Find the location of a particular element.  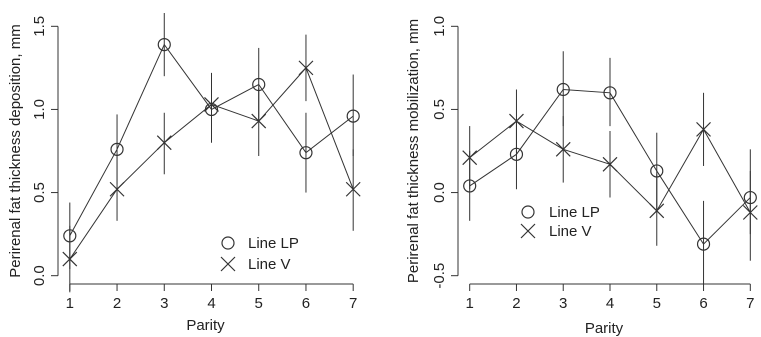

y-axis-title: Perirenal fat thickness mobilization, mm is located at coordinates (413, 151).